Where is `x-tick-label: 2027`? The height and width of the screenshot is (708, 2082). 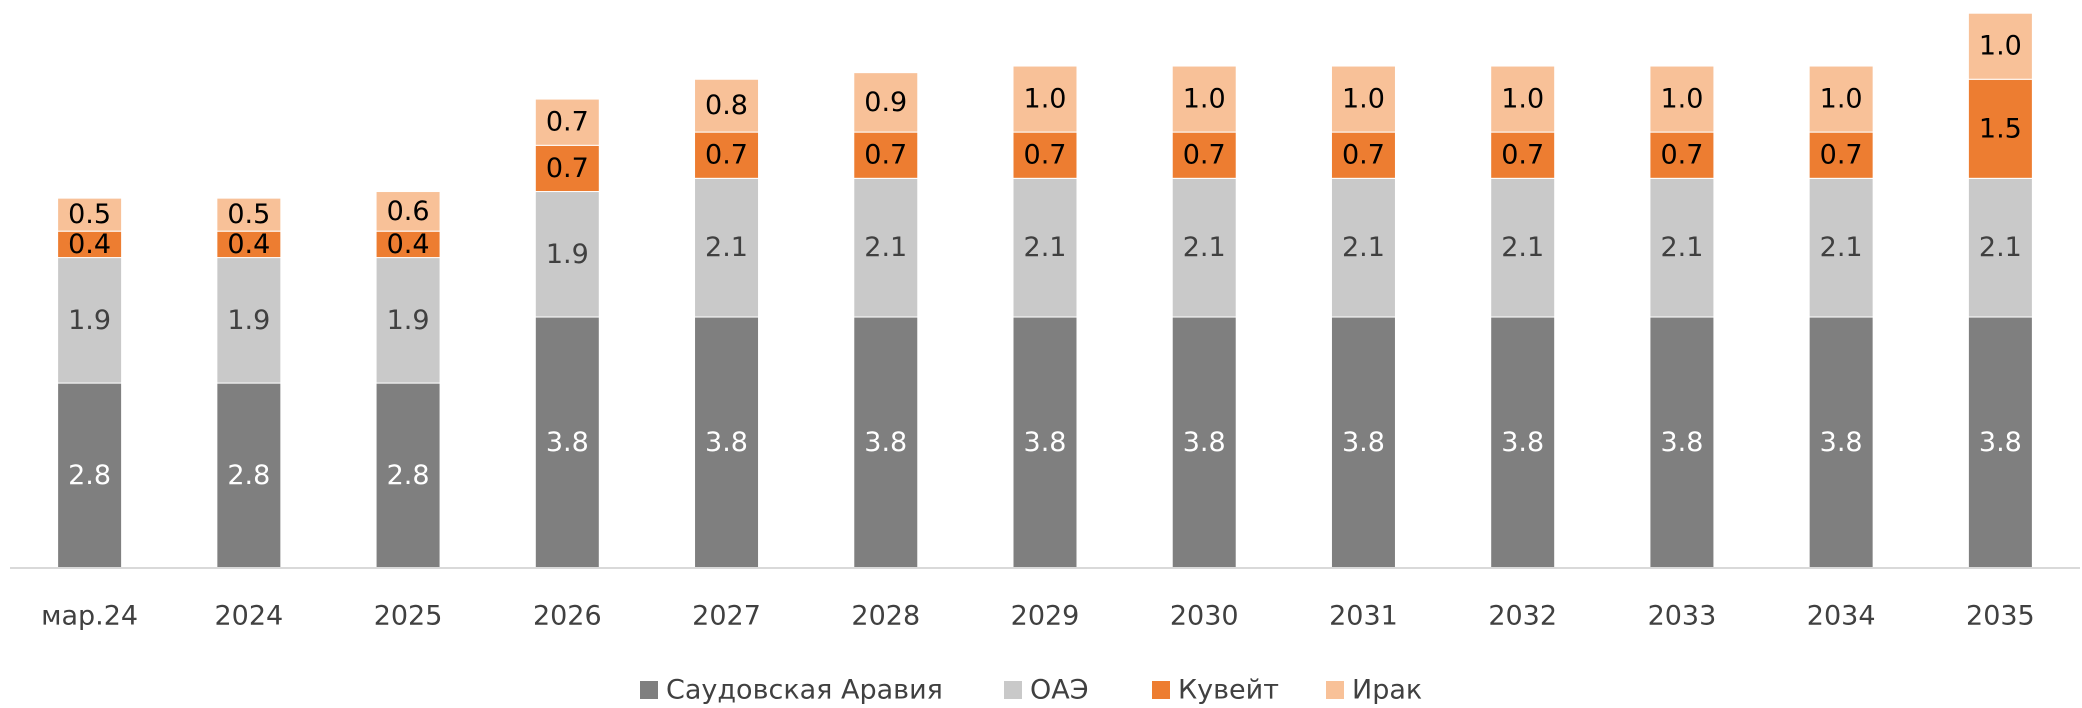 x-tick-label: 2027 is located at coordinates (726, 616).